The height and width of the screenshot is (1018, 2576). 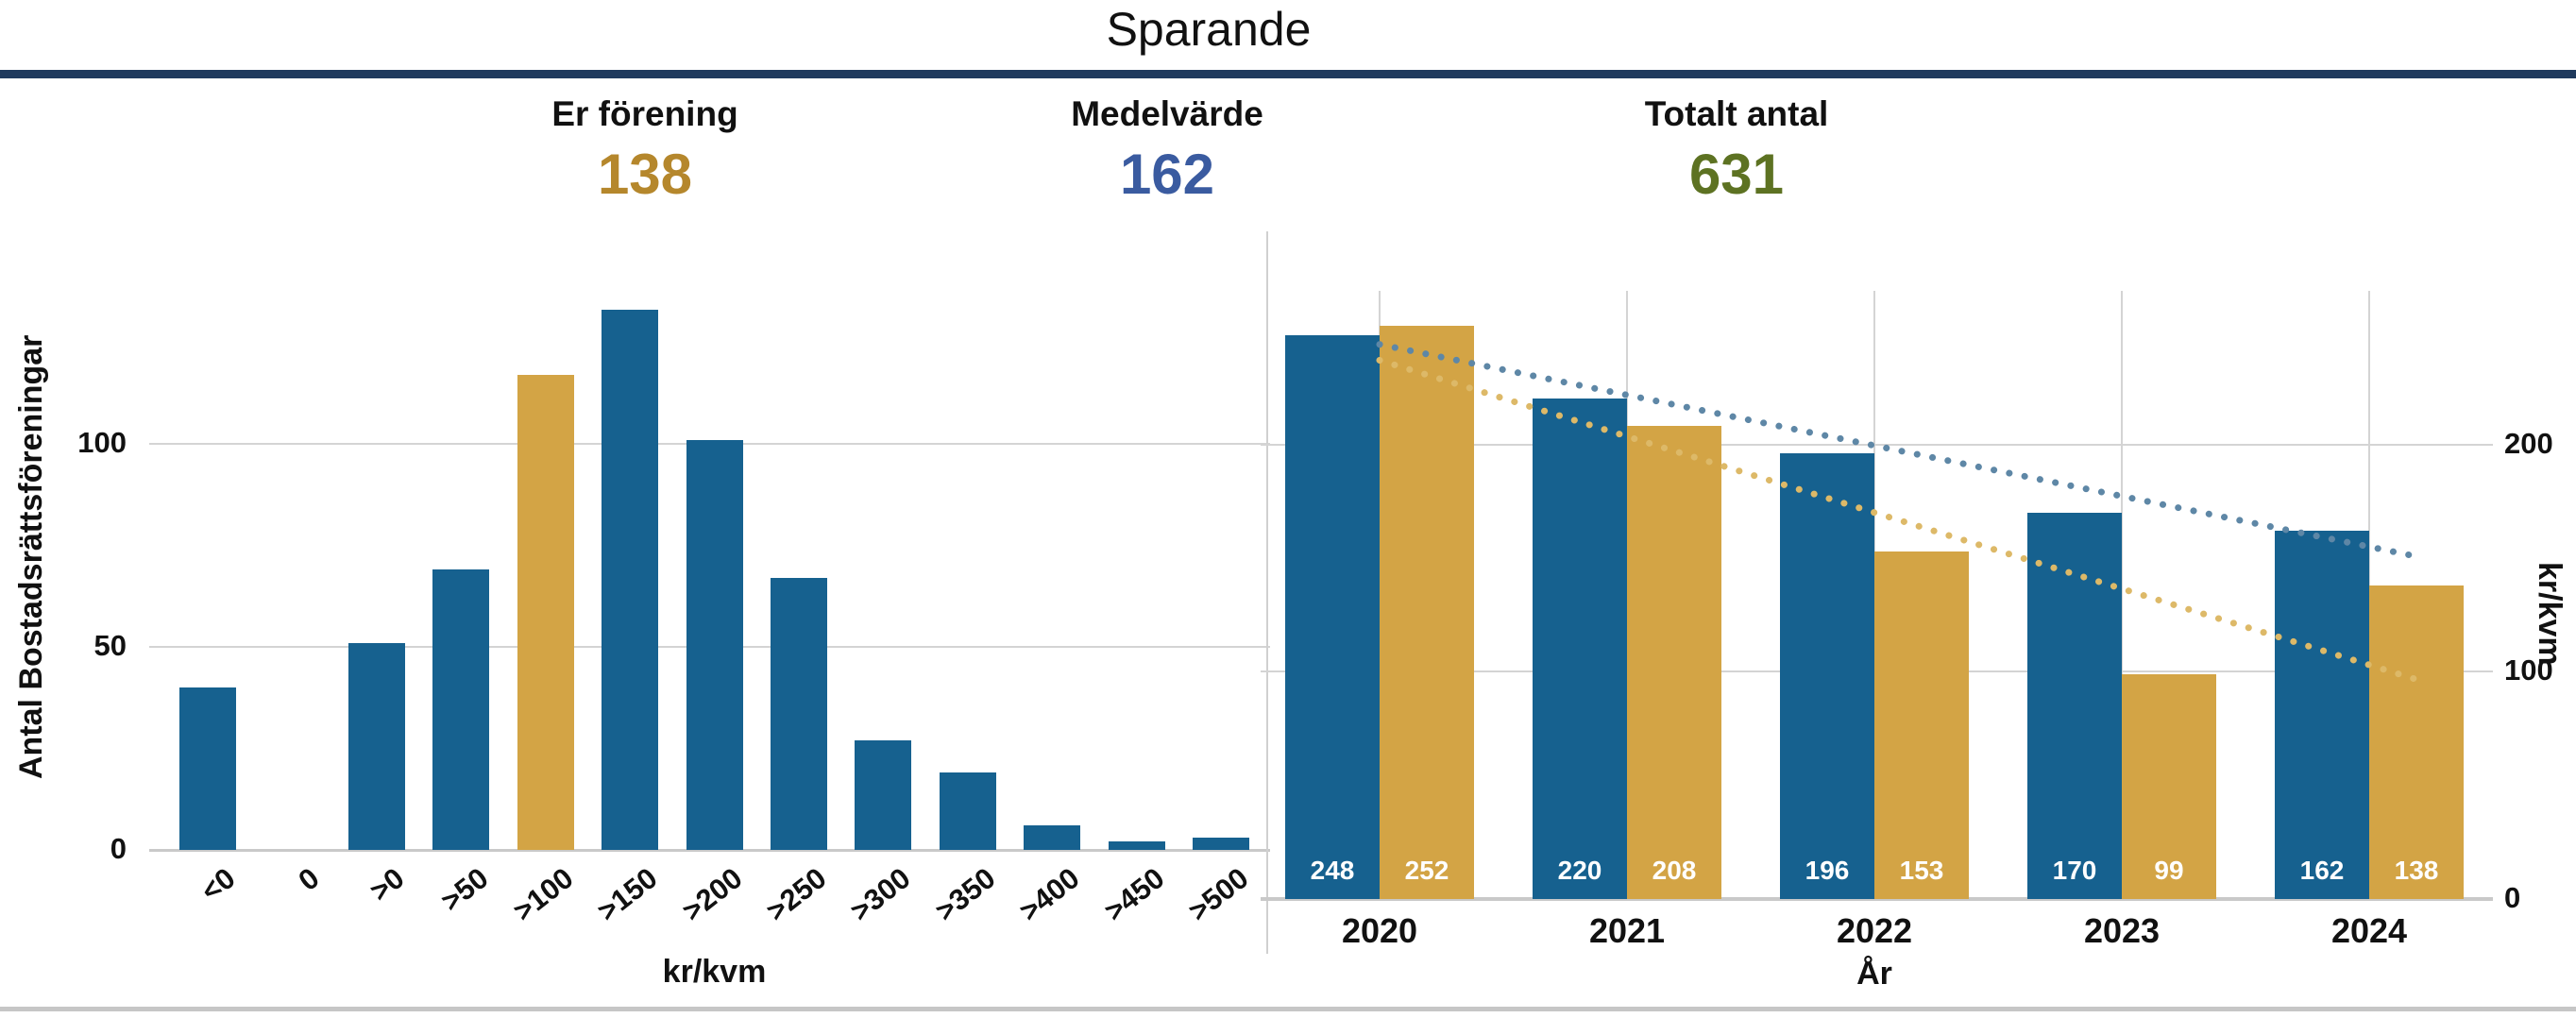 What do you see at coordinates (1167, 113) in the screenshot?
I see `stat-medelvarde-label: Medelvärde` at bounding box center [1167, 113].